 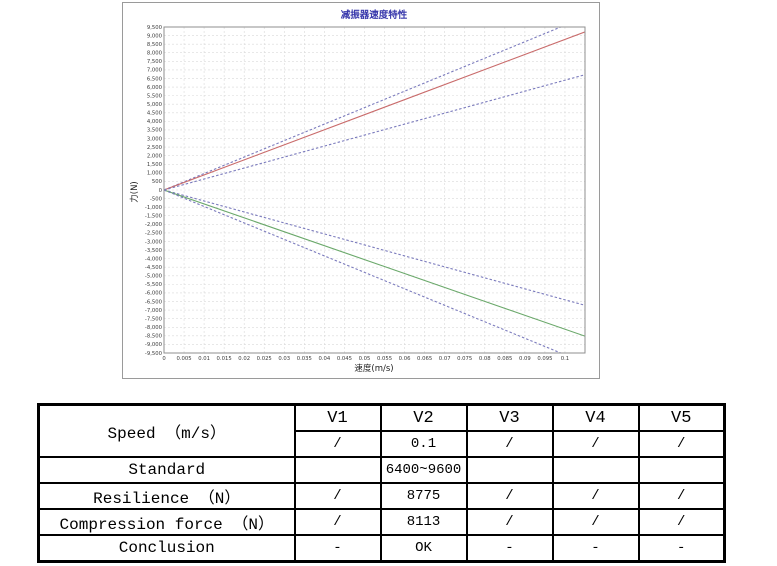 I want to click on column-header-v5: V5, so click(x=681, y=417).